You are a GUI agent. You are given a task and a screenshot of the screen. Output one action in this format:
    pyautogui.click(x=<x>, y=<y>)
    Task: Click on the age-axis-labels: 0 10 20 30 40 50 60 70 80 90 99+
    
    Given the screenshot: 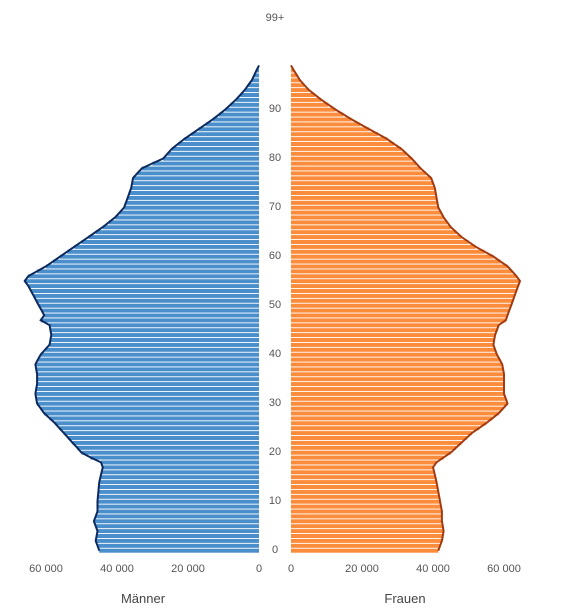 What is the action you would take?
    pyautogui.click(x=275, y=284)
    